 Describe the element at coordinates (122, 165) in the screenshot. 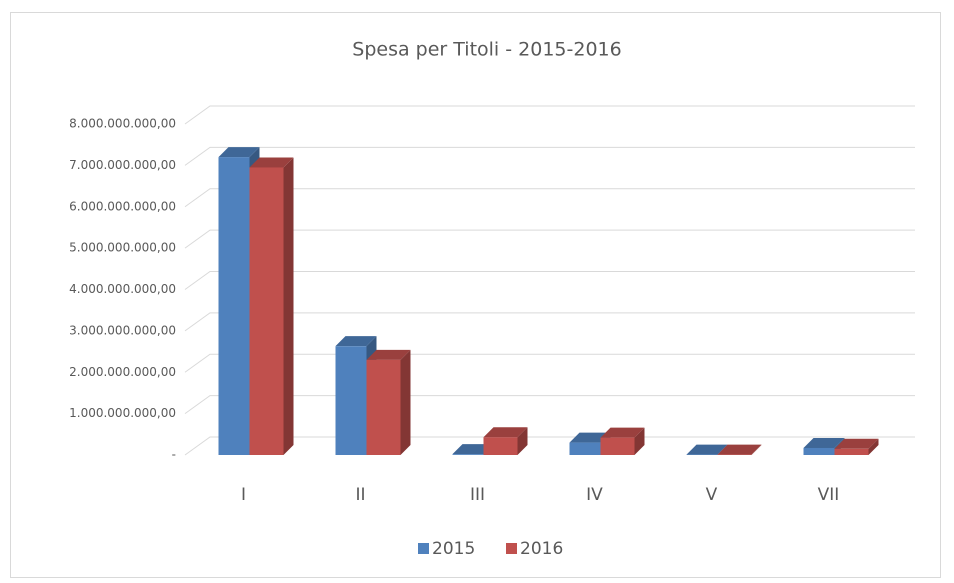

I see `y-tick-label: 7.000.000.000,00` at that location.